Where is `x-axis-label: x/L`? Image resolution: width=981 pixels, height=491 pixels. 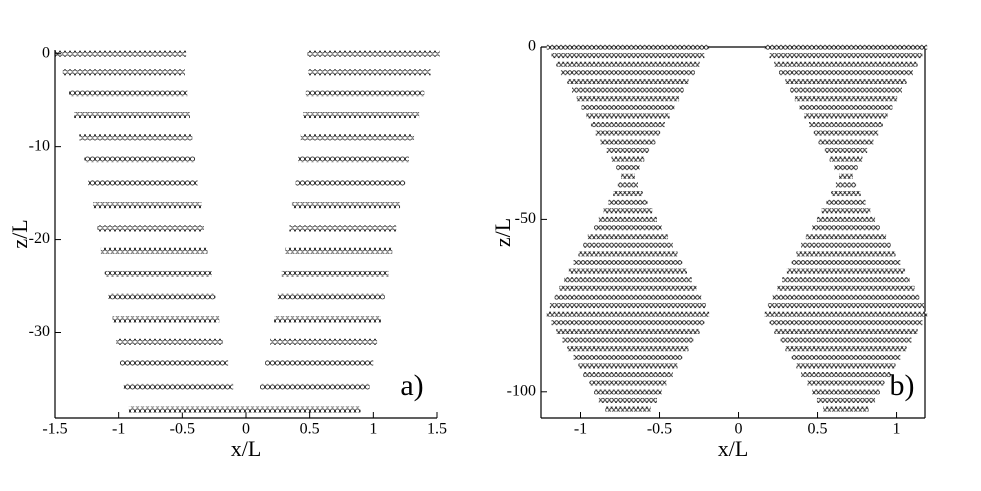
x-axis-label: x/L is located at coordinates (733, 448).